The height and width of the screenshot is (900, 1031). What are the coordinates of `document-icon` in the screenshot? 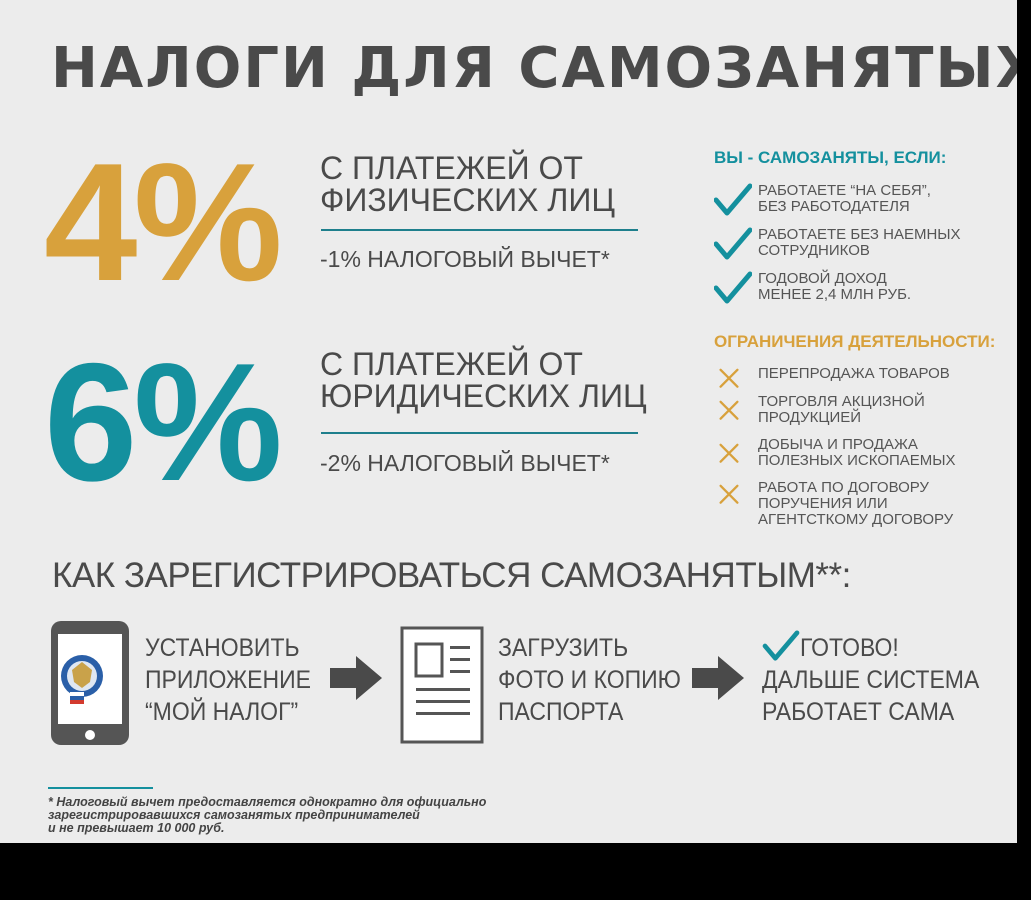 It's located at (442, 685).